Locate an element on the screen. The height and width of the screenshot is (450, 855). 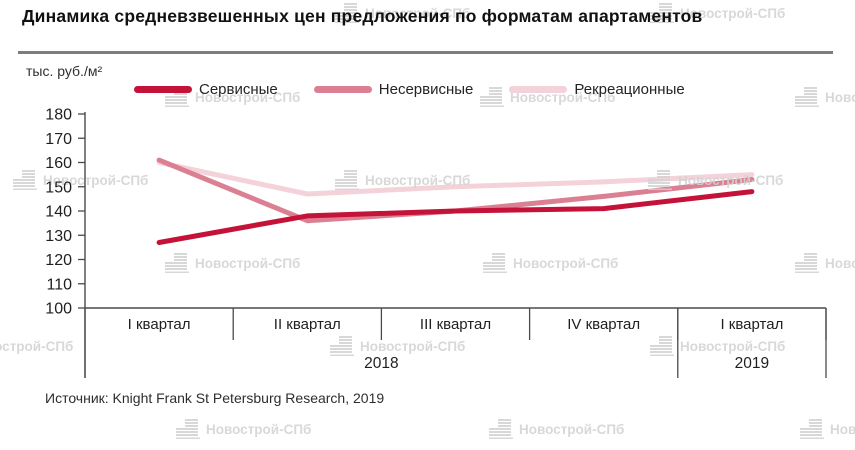
y-axis-label: 120 is located at coordinates (58, 260).